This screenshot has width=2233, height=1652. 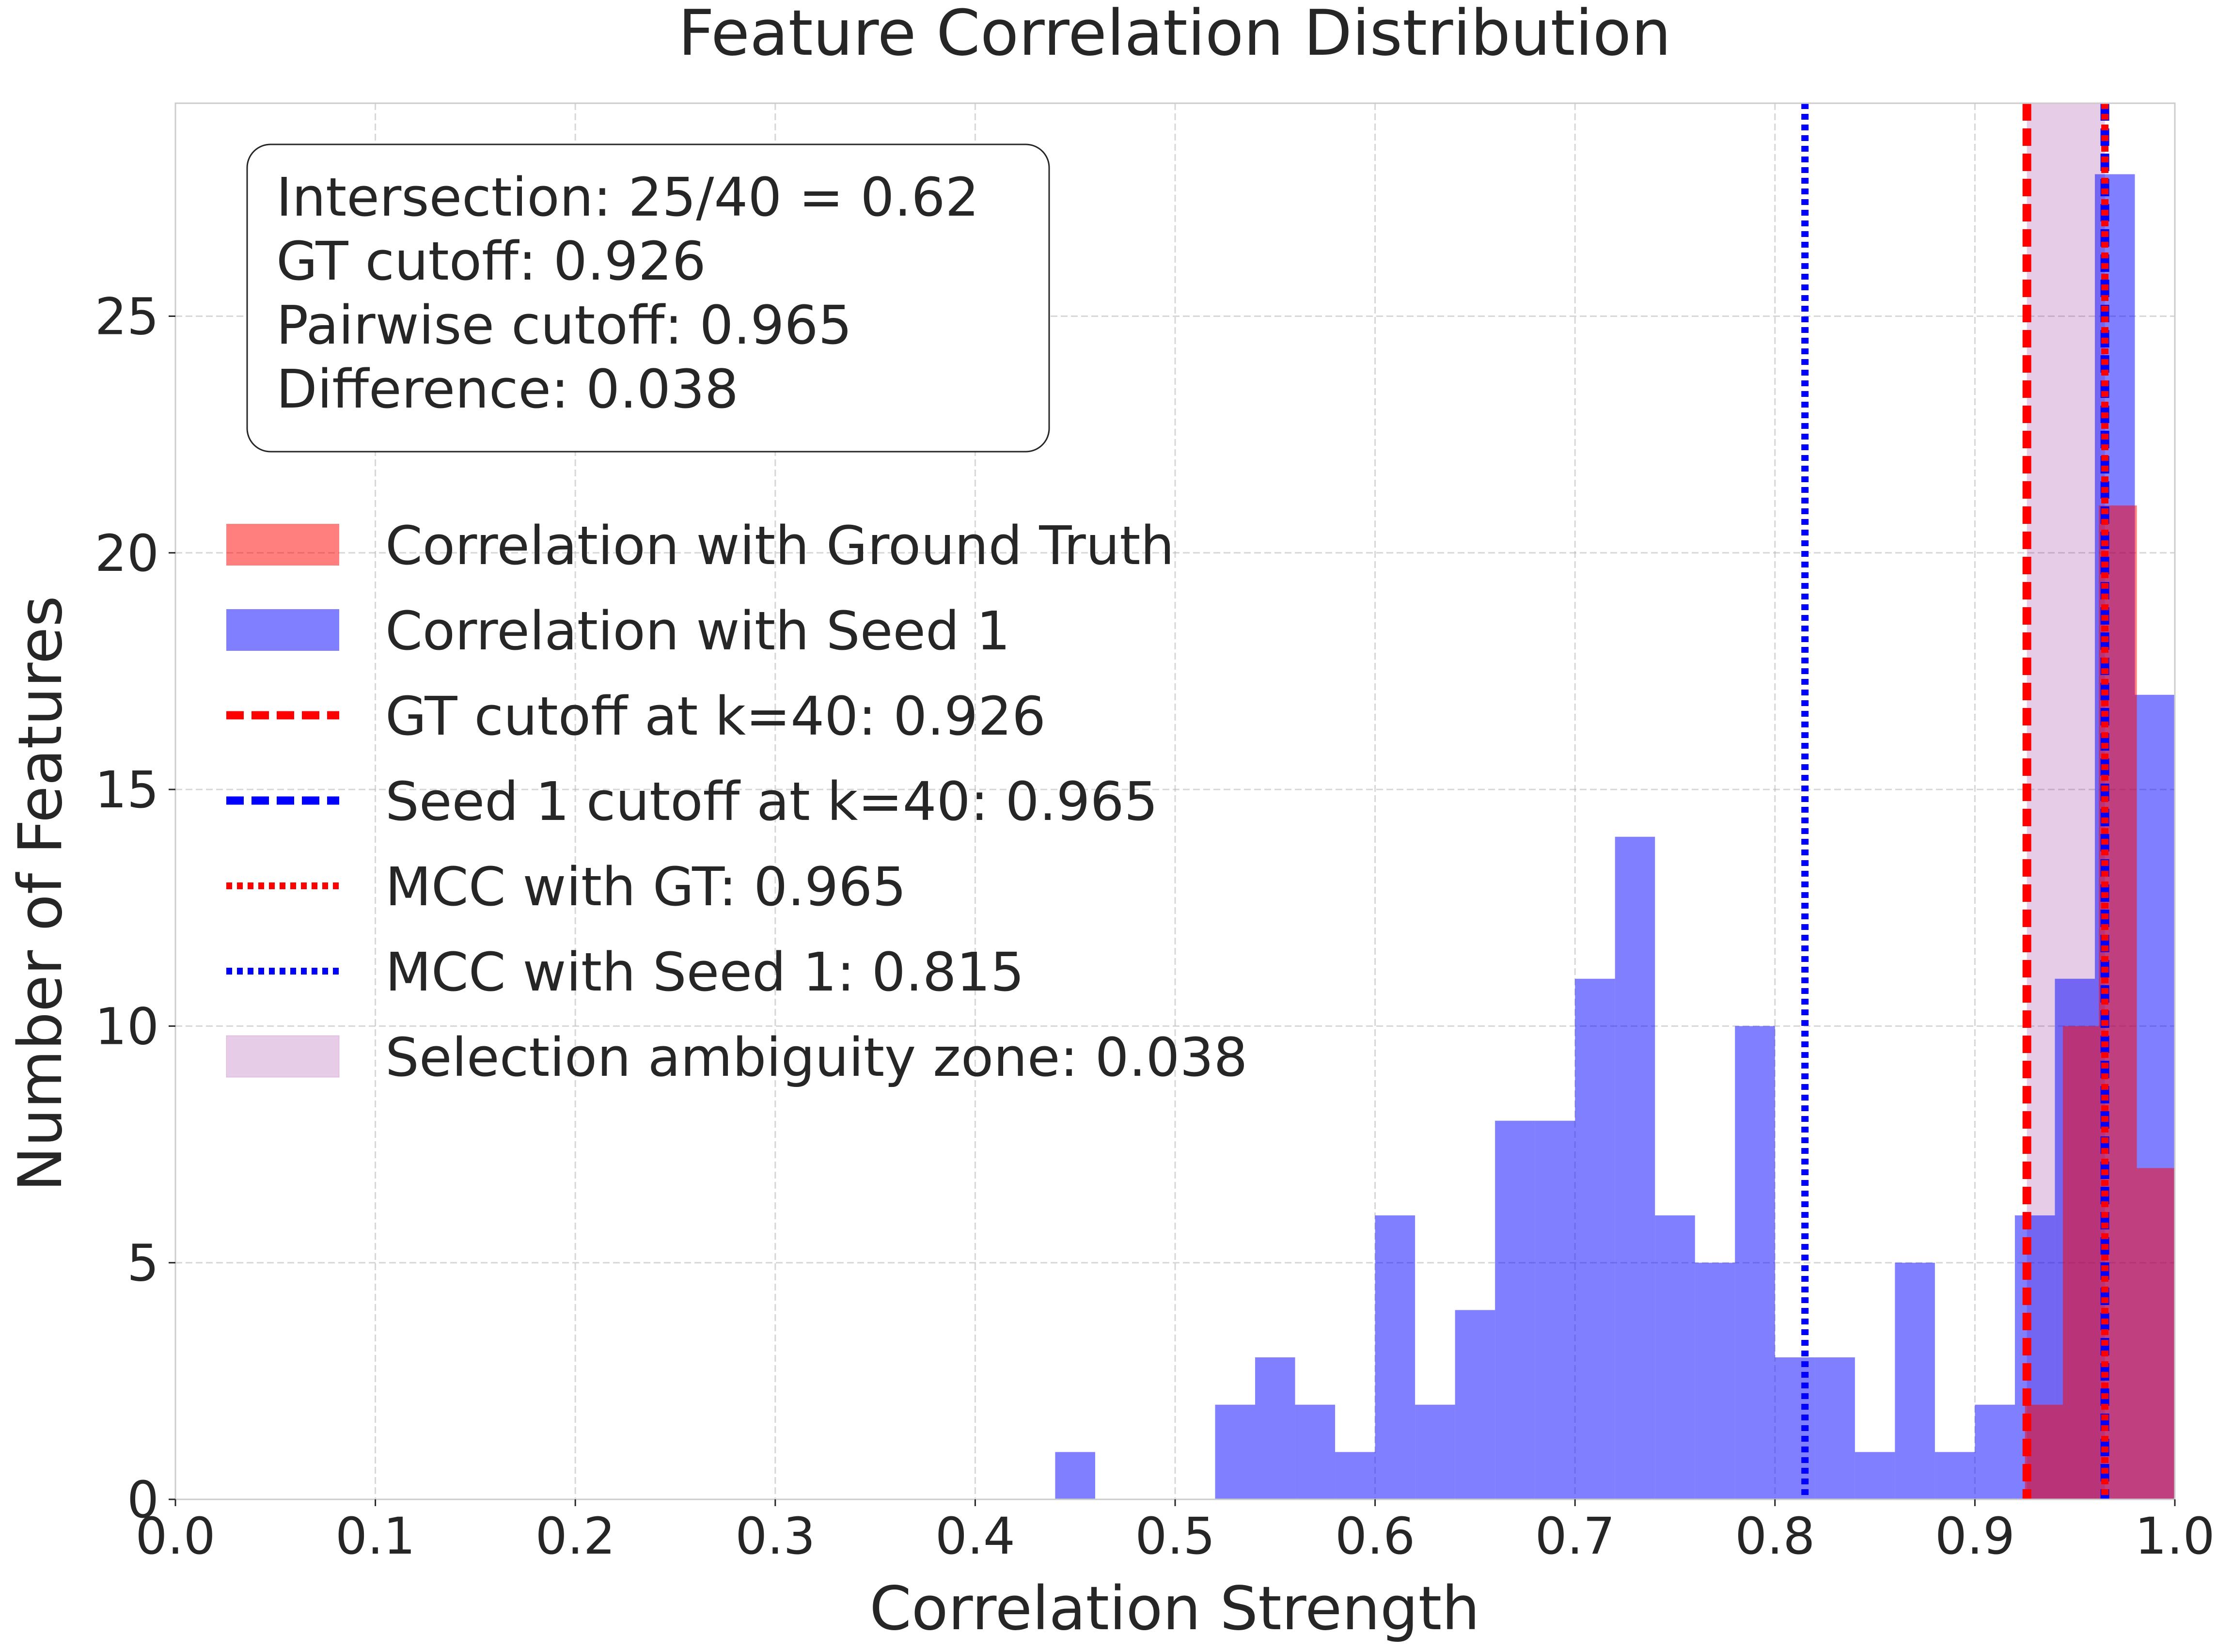 I want to click on x-tick-label: 0.6, so click(x=1375, y=1536).